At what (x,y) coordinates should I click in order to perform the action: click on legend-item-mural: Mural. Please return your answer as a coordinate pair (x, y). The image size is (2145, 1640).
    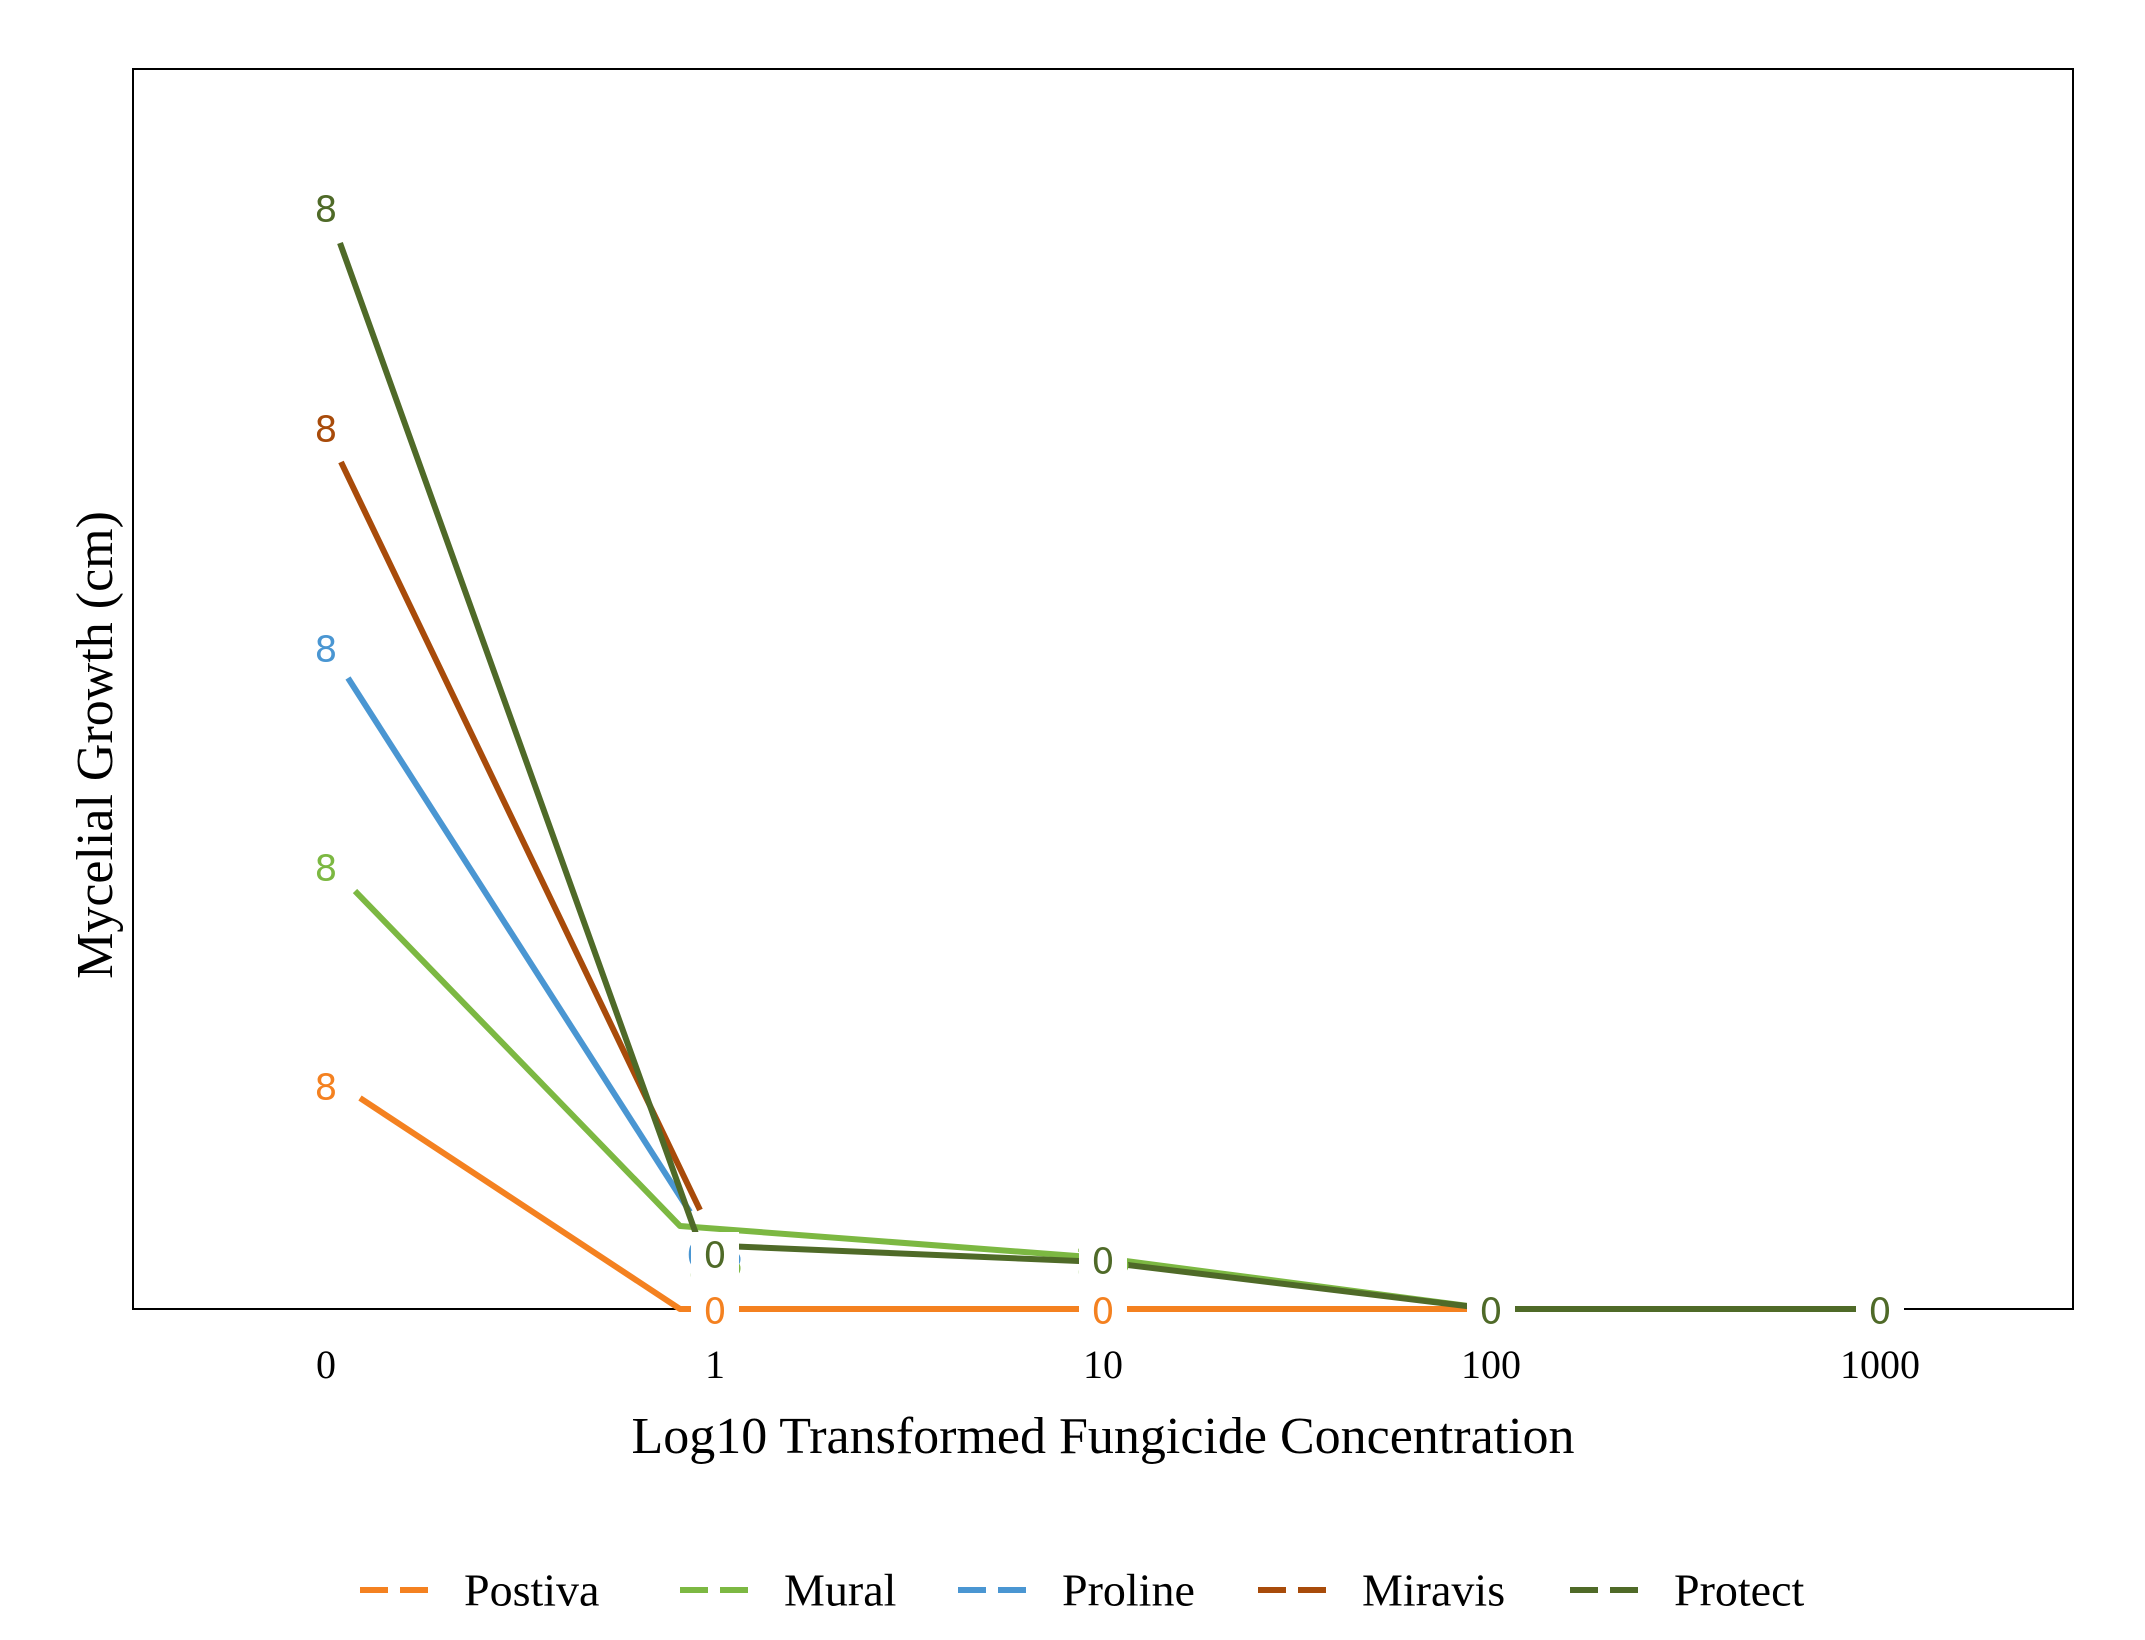
    Looking at the image, I should click on (788, 1590).